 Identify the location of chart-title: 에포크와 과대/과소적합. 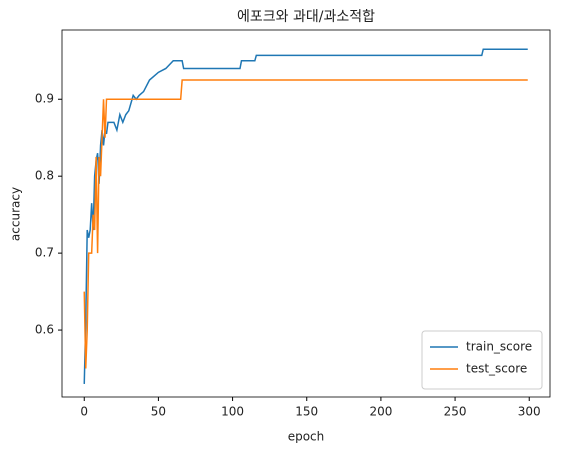
(306, 17).